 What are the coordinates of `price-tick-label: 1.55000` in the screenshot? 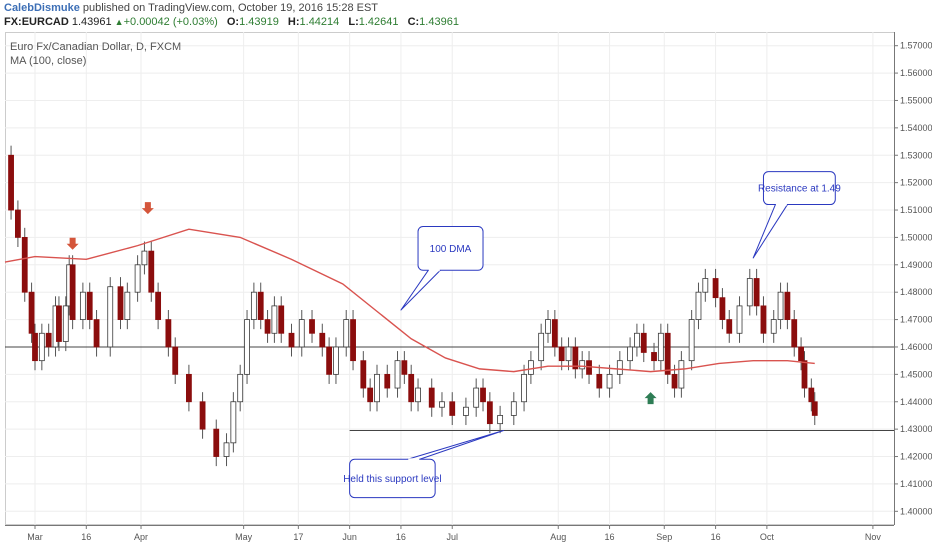 It's located at (916, 100).